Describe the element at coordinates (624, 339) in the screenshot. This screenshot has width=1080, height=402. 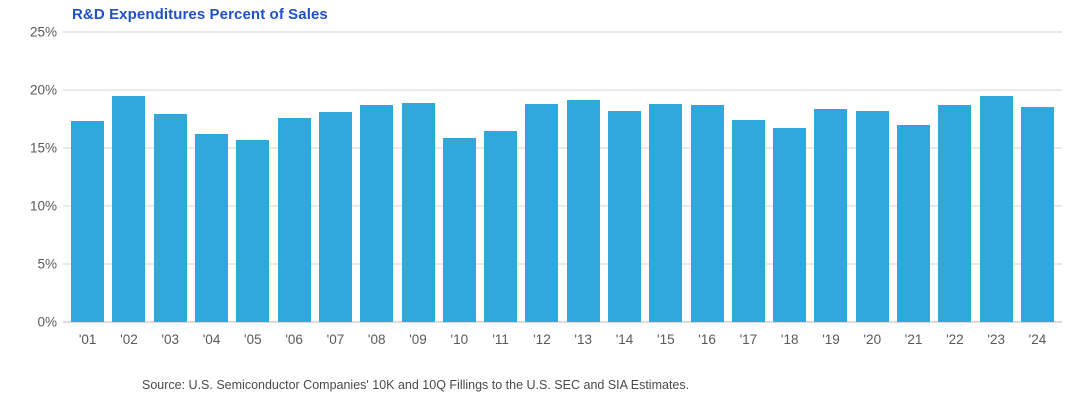
I see `x-tick-label: '14` at that location.